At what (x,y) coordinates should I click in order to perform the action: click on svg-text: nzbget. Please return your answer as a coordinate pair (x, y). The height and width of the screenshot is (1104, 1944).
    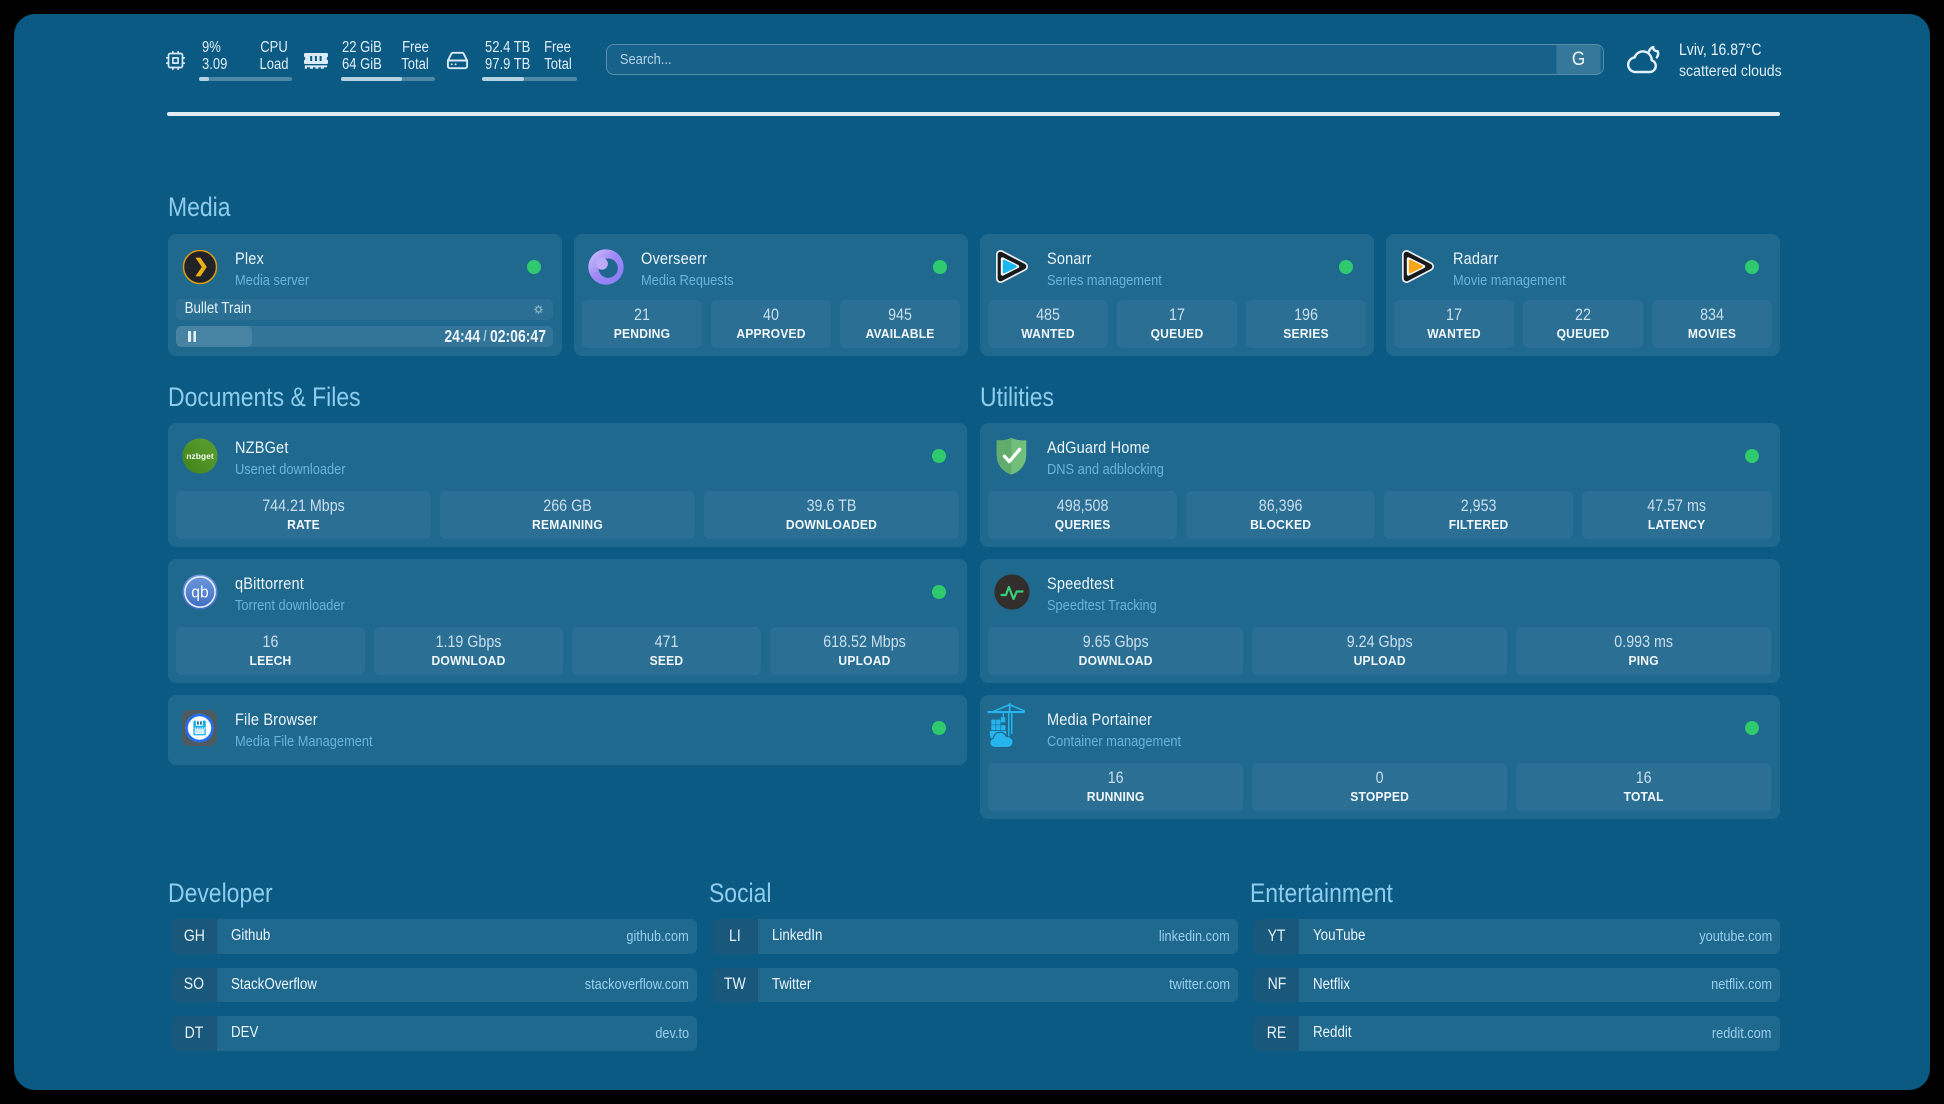
    Looking at the image, I should click on (200, 456).